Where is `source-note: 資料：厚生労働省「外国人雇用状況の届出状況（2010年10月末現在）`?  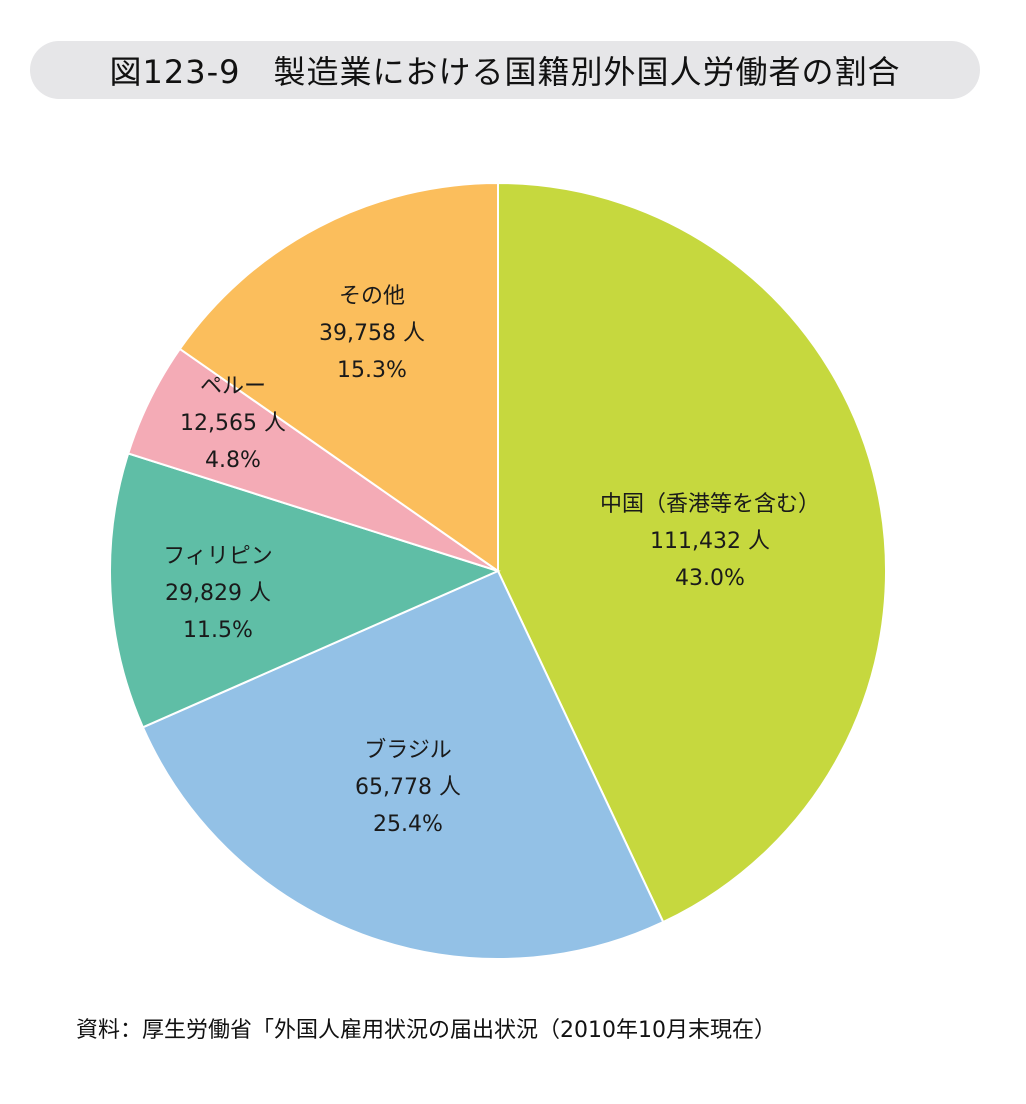
source-note: 資料：厚生労働省「外国人雇用状況の届出状況（2010年10月末現在） is located at coordinates (426, 1030).